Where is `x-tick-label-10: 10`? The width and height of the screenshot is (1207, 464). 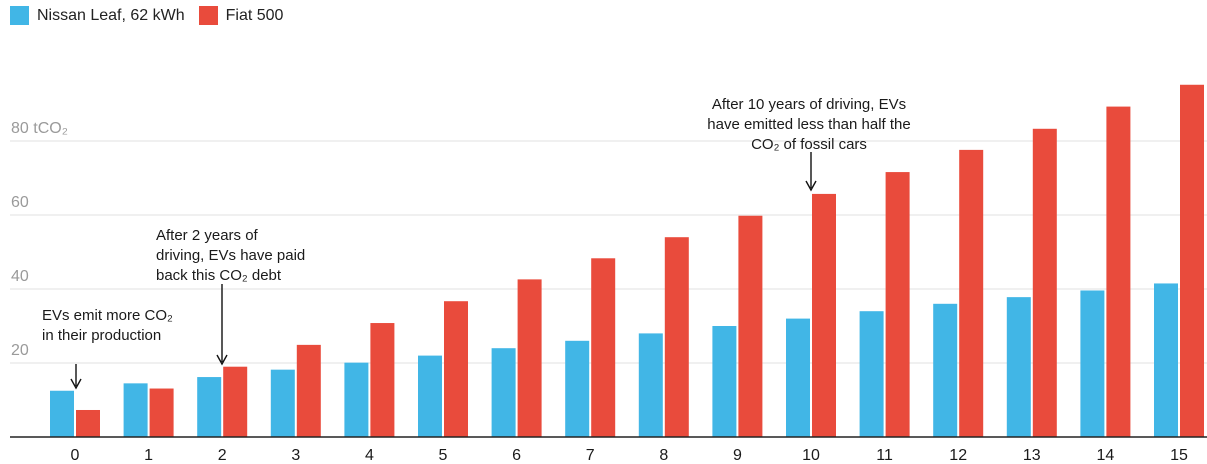
x-tick-label-10: 10 is located at coordinates (811, 455).